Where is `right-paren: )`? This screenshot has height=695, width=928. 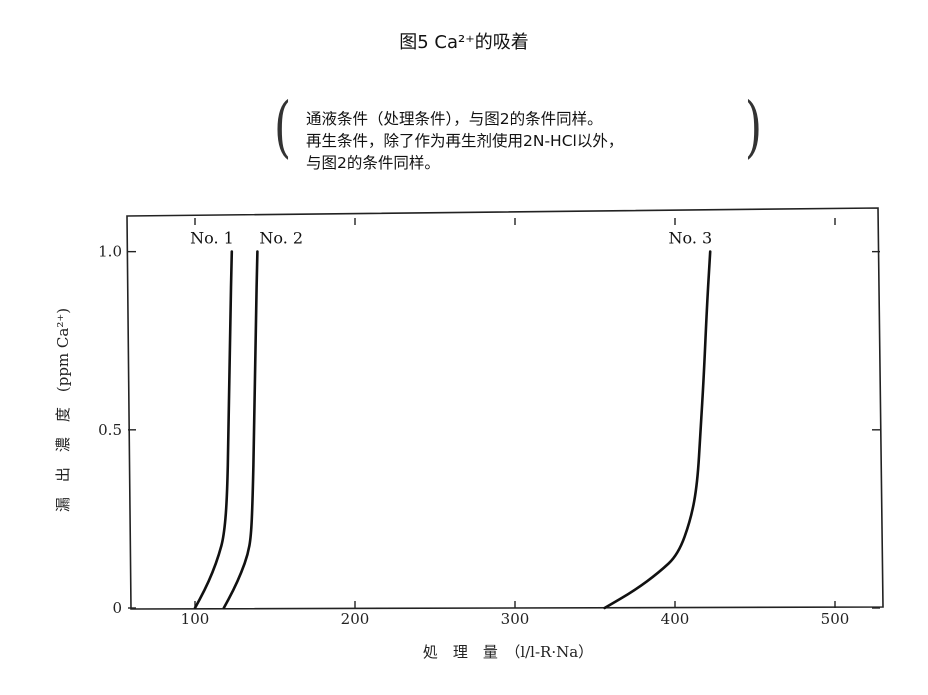 right-paren: ) is located at coordinates (753, 127).